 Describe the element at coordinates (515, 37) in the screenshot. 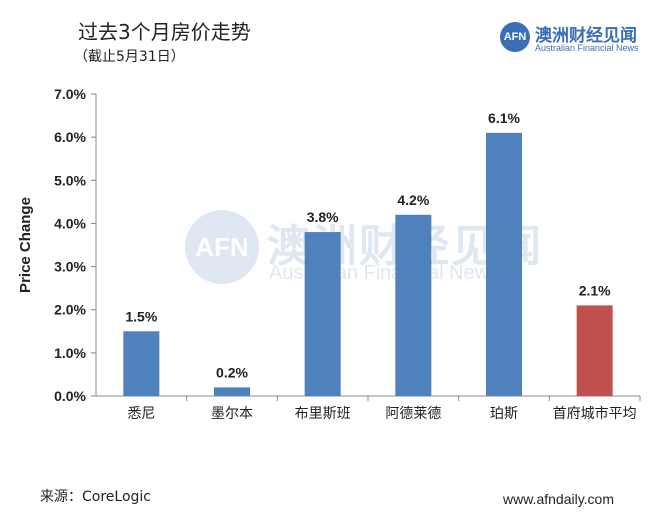

I see `afn-logo-badge: AFN` at that location.